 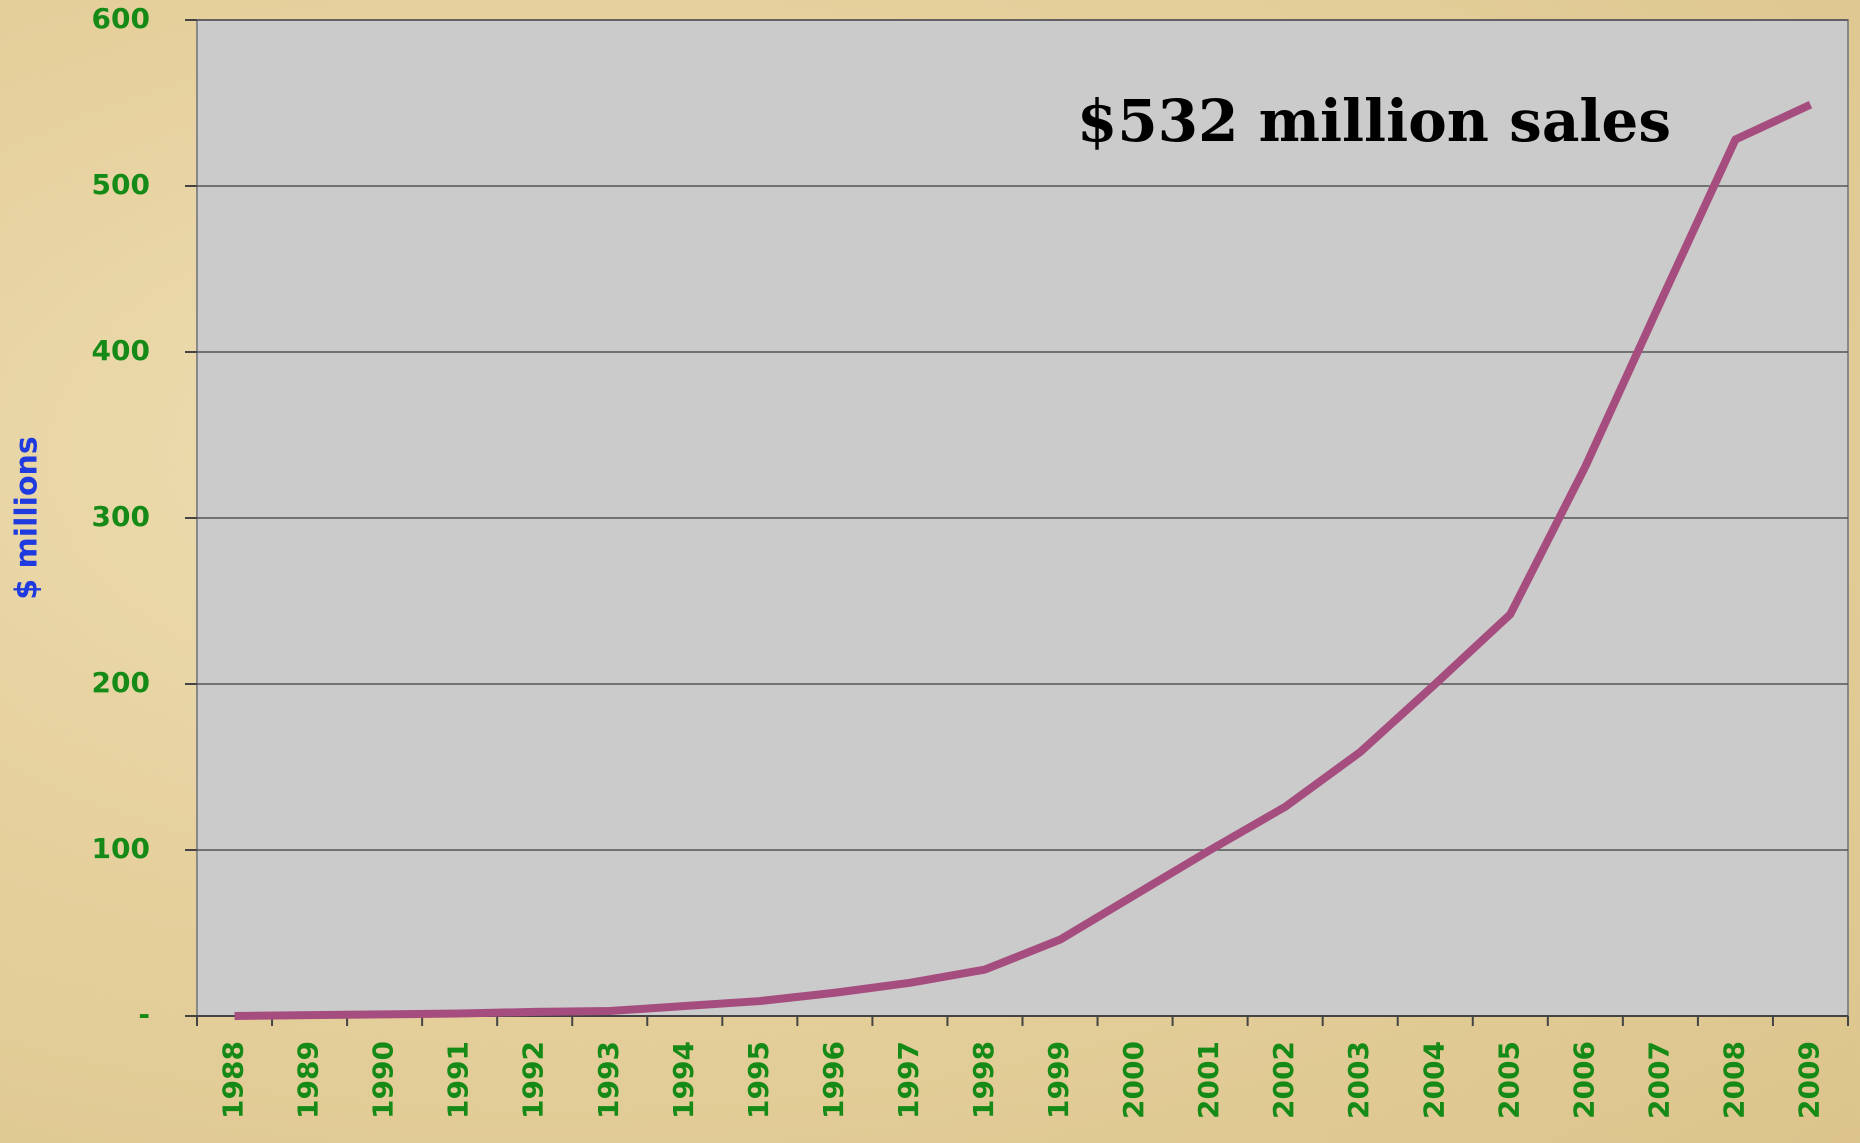 What do you see at coordinates (308, 1080) in the screenshot?
I see `x-tick-label: 1989` at bounding box center [308, 1080].